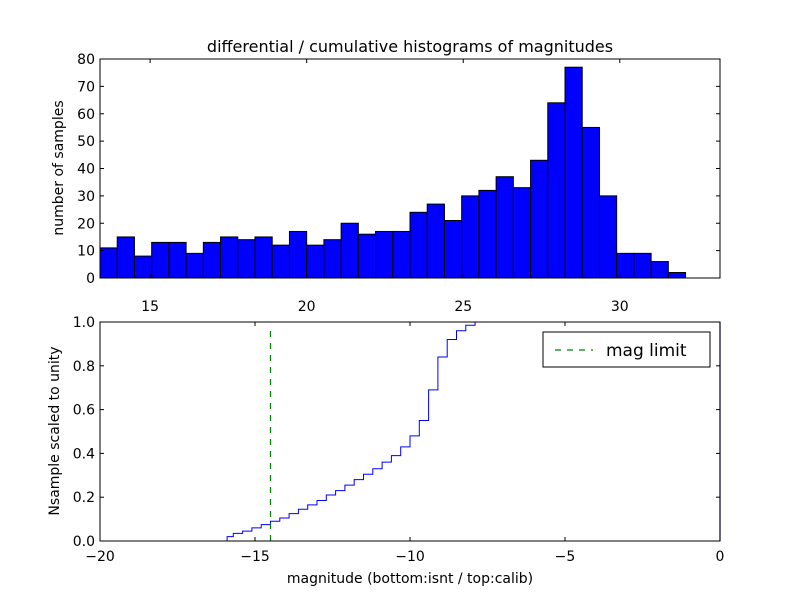 This screenshot has height=600, width=800. What do you see at coordinates (84, 498) in the screenshot?
I see `cumulative-y-tick-label: 0.2` at bounding box center [84, 498].